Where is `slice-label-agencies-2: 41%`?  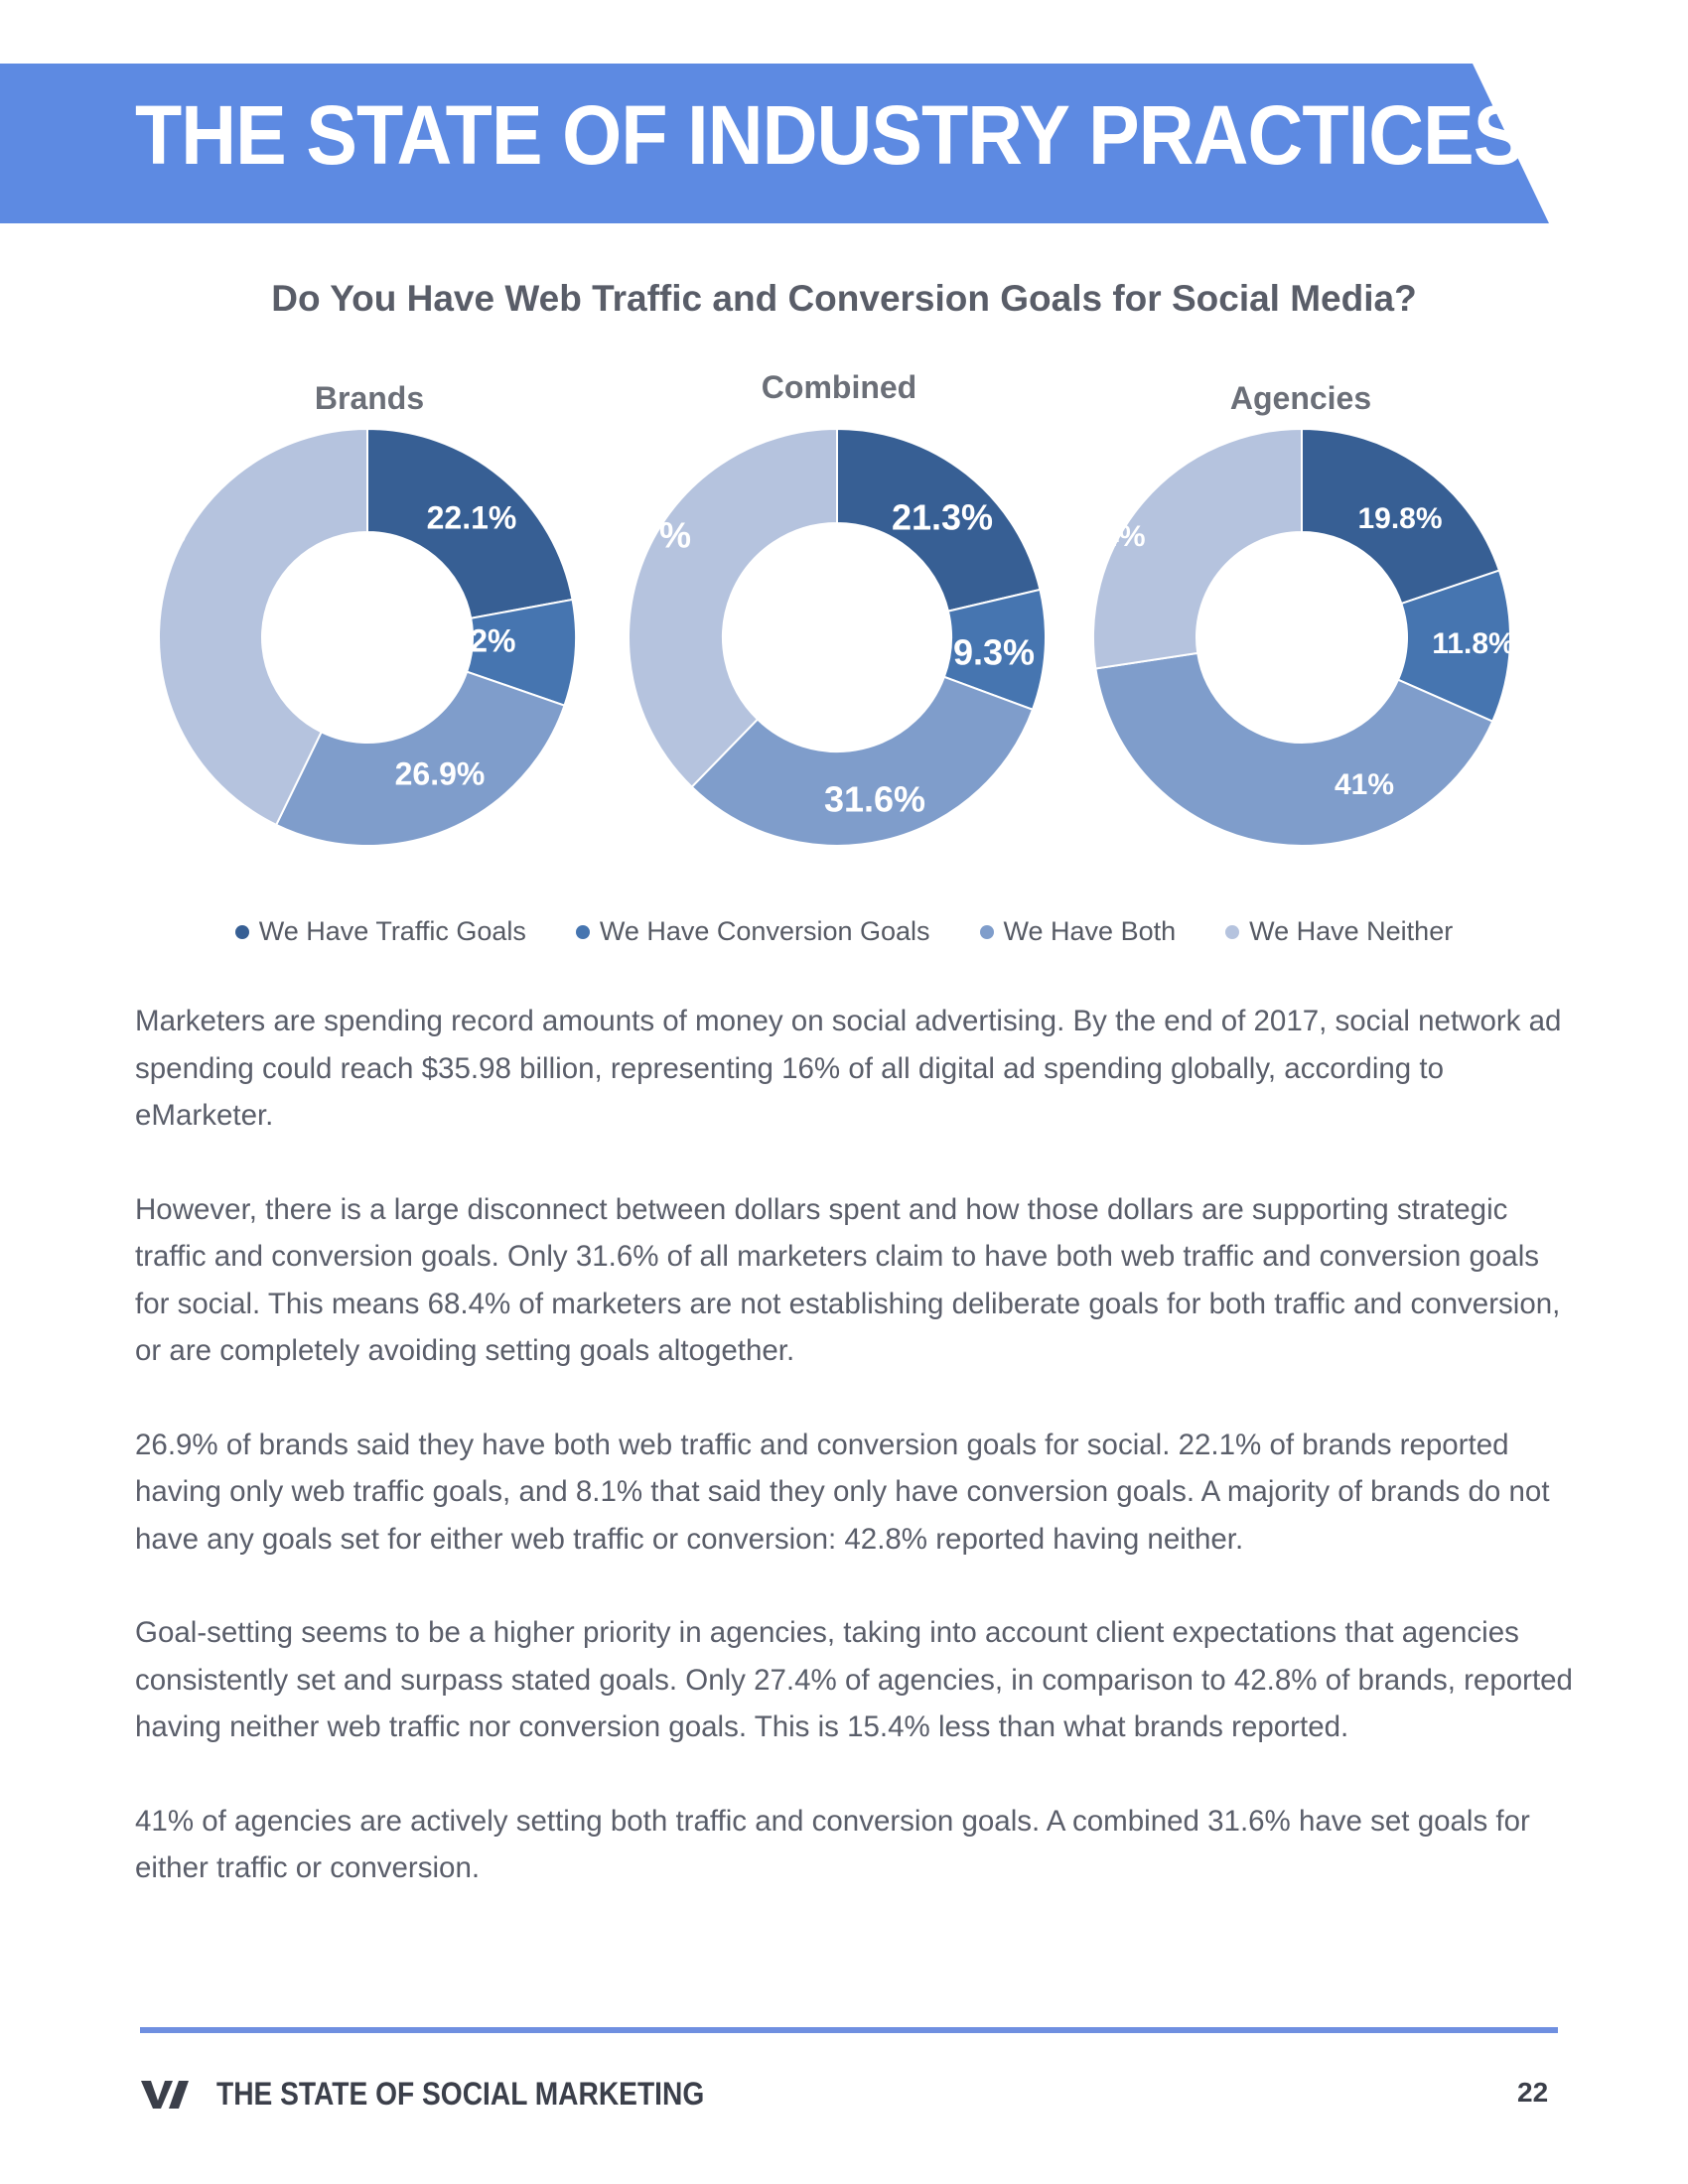 slice-label-agencies-2: 41% is located at coordinates (1364, 784).